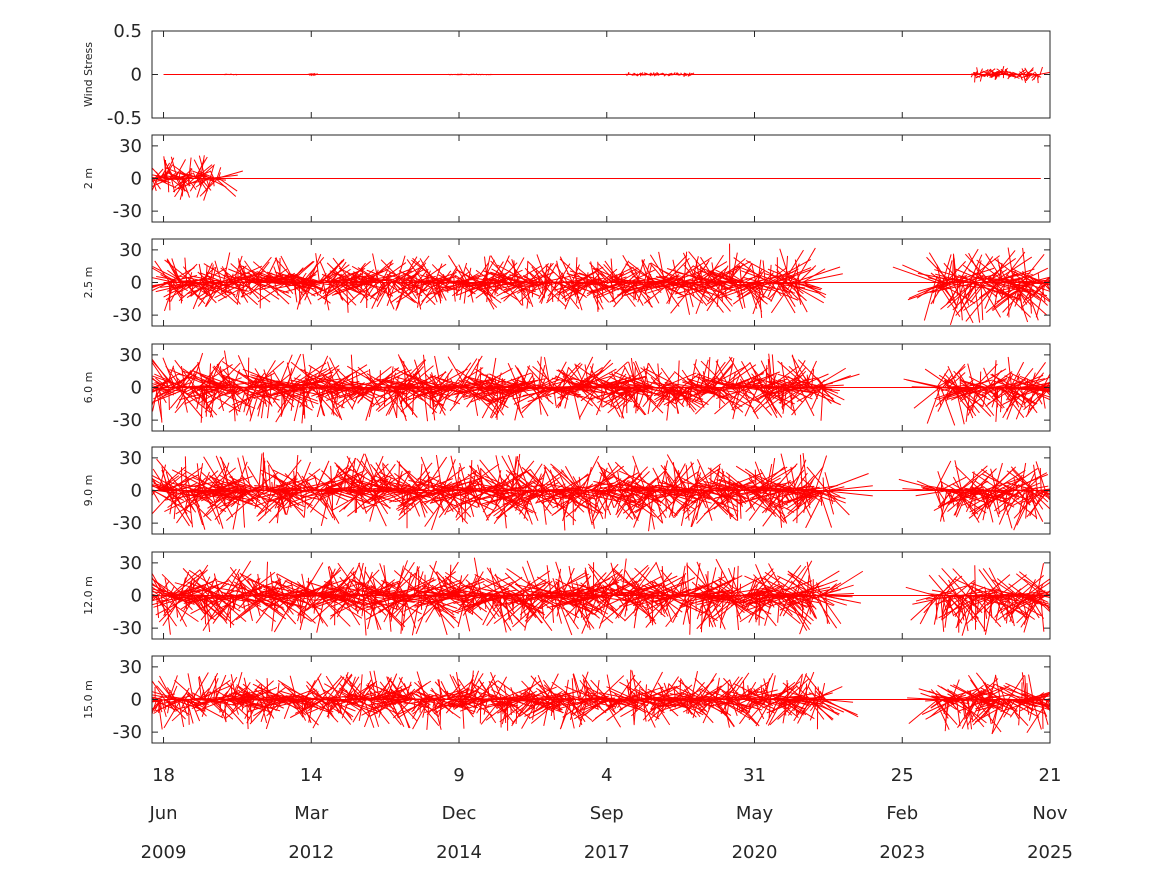 The image size is (1167, 875). Describe the element at coordinates (130, 146) in the screenshot. I see `y-tick-label: 30` at that location.